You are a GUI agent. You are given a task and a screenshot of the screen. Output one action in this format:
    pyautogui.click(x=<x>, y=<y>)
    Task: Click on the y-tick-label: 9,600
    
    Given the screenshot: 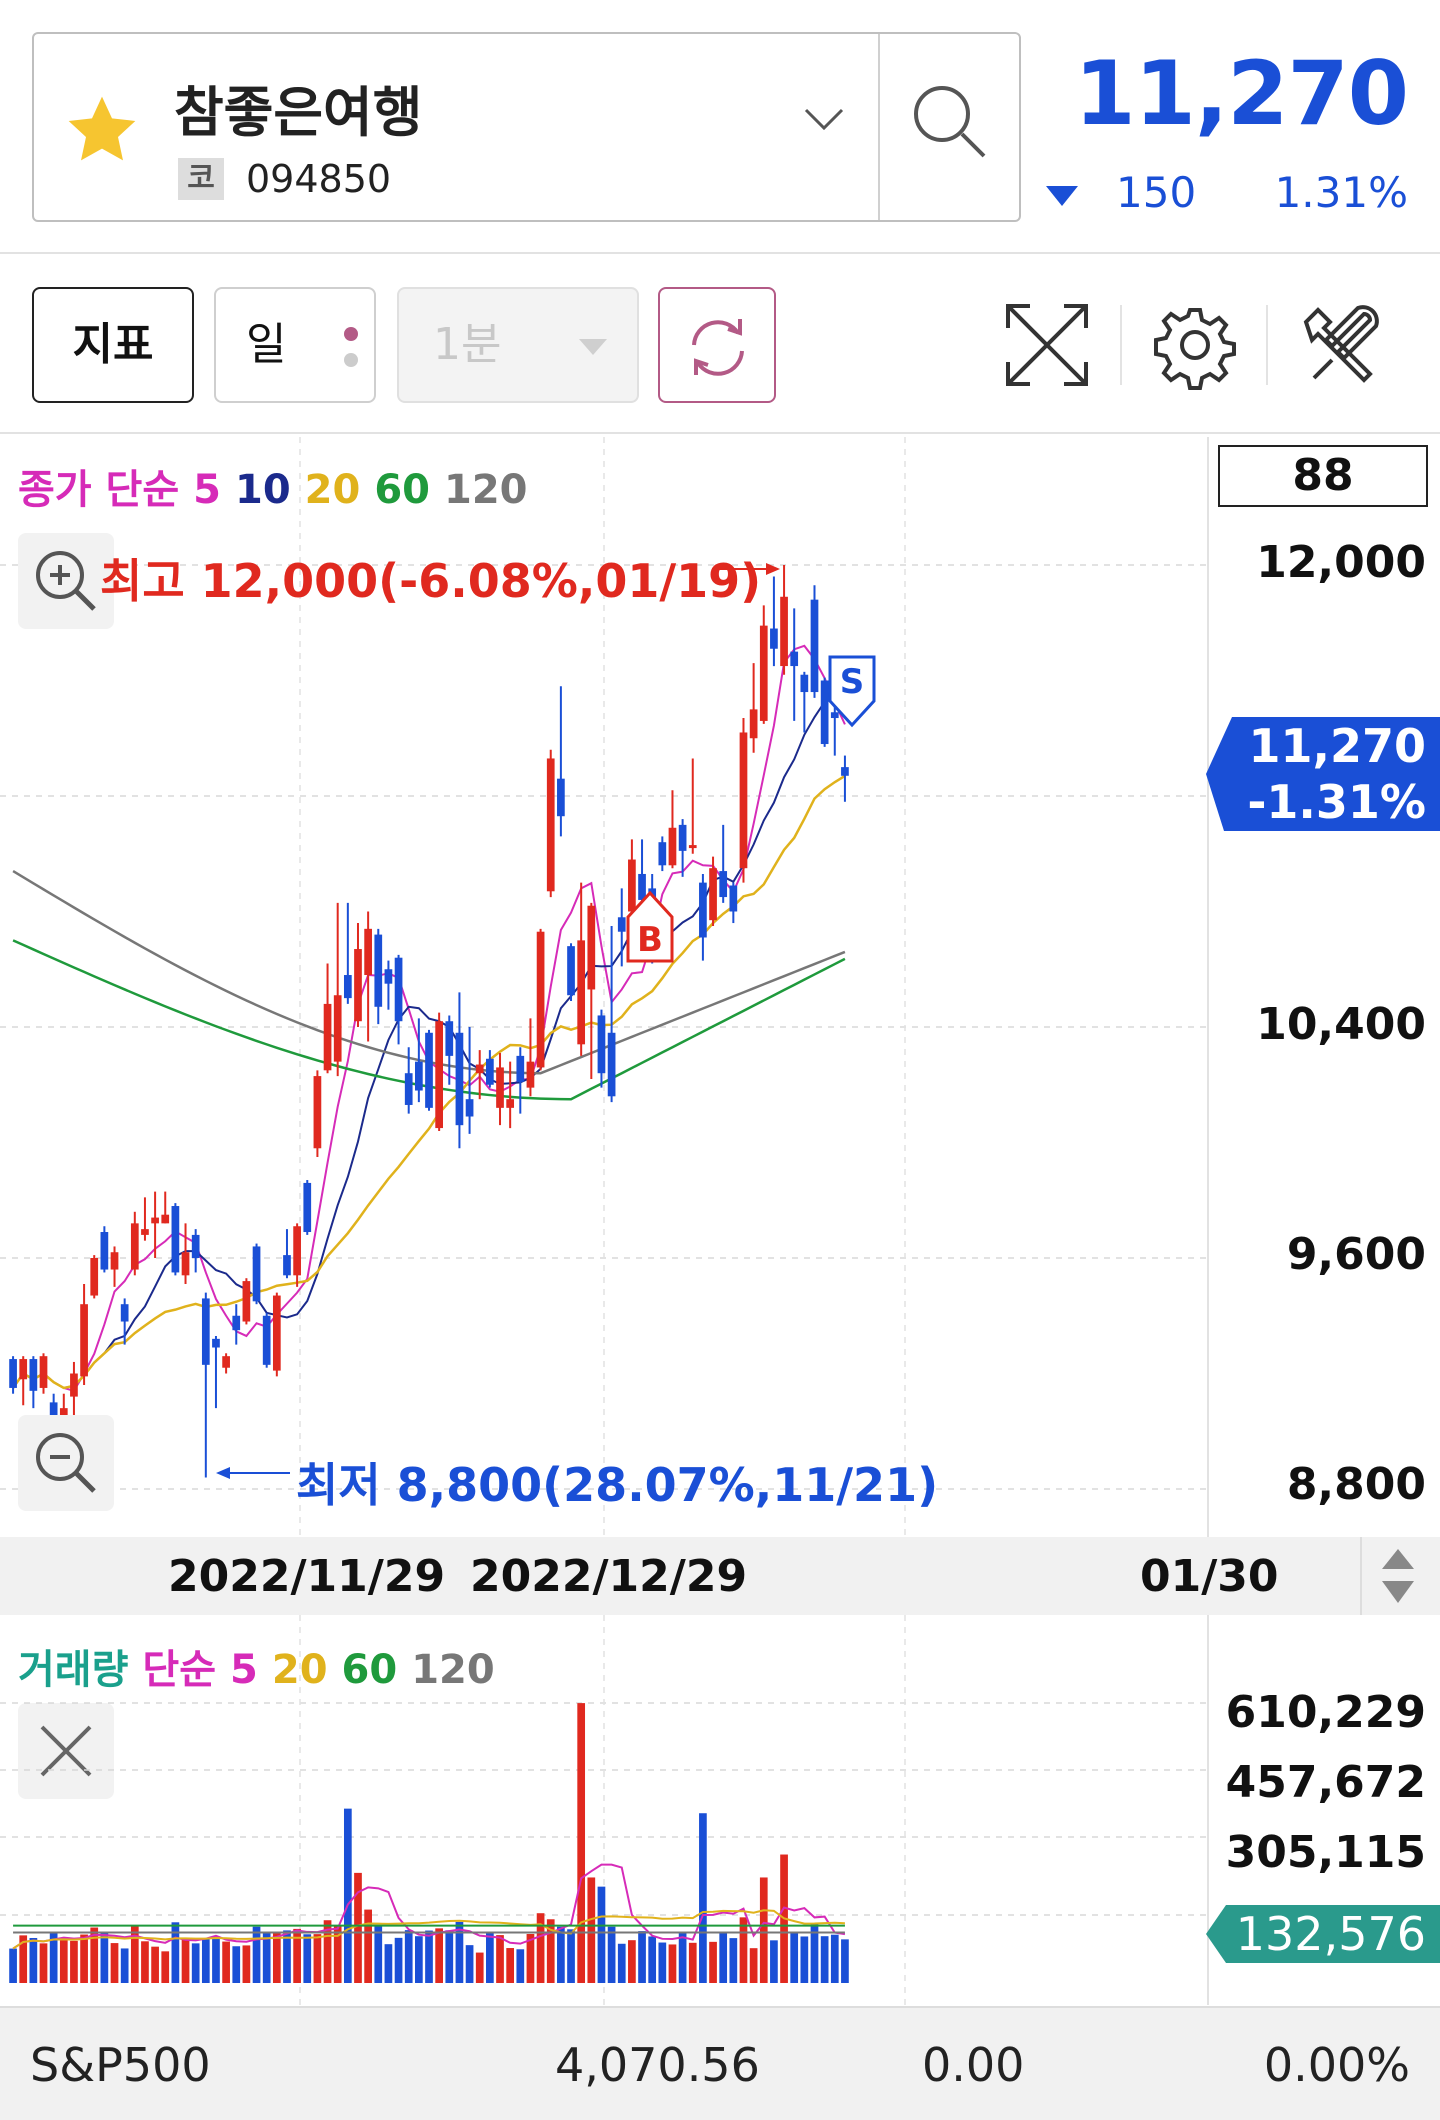 What is the action you would take?
    pyautogui.click(x=1356, y=1254)
    